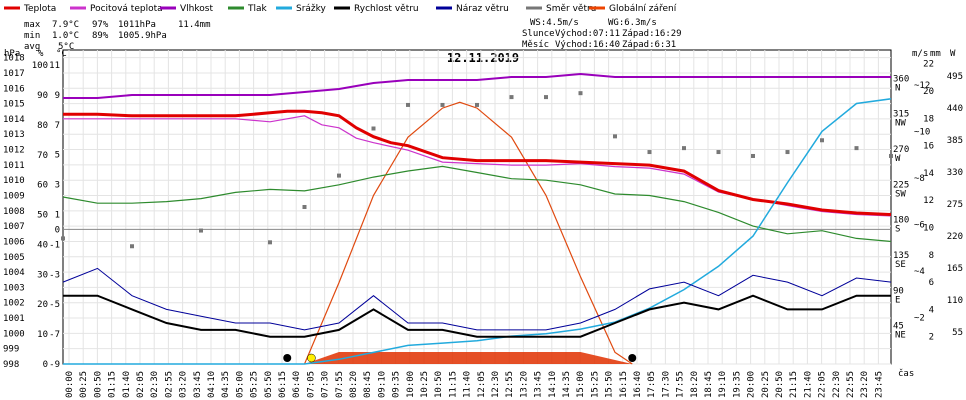  I want to click on tick-dir-name-0: N, so click(897, 88).